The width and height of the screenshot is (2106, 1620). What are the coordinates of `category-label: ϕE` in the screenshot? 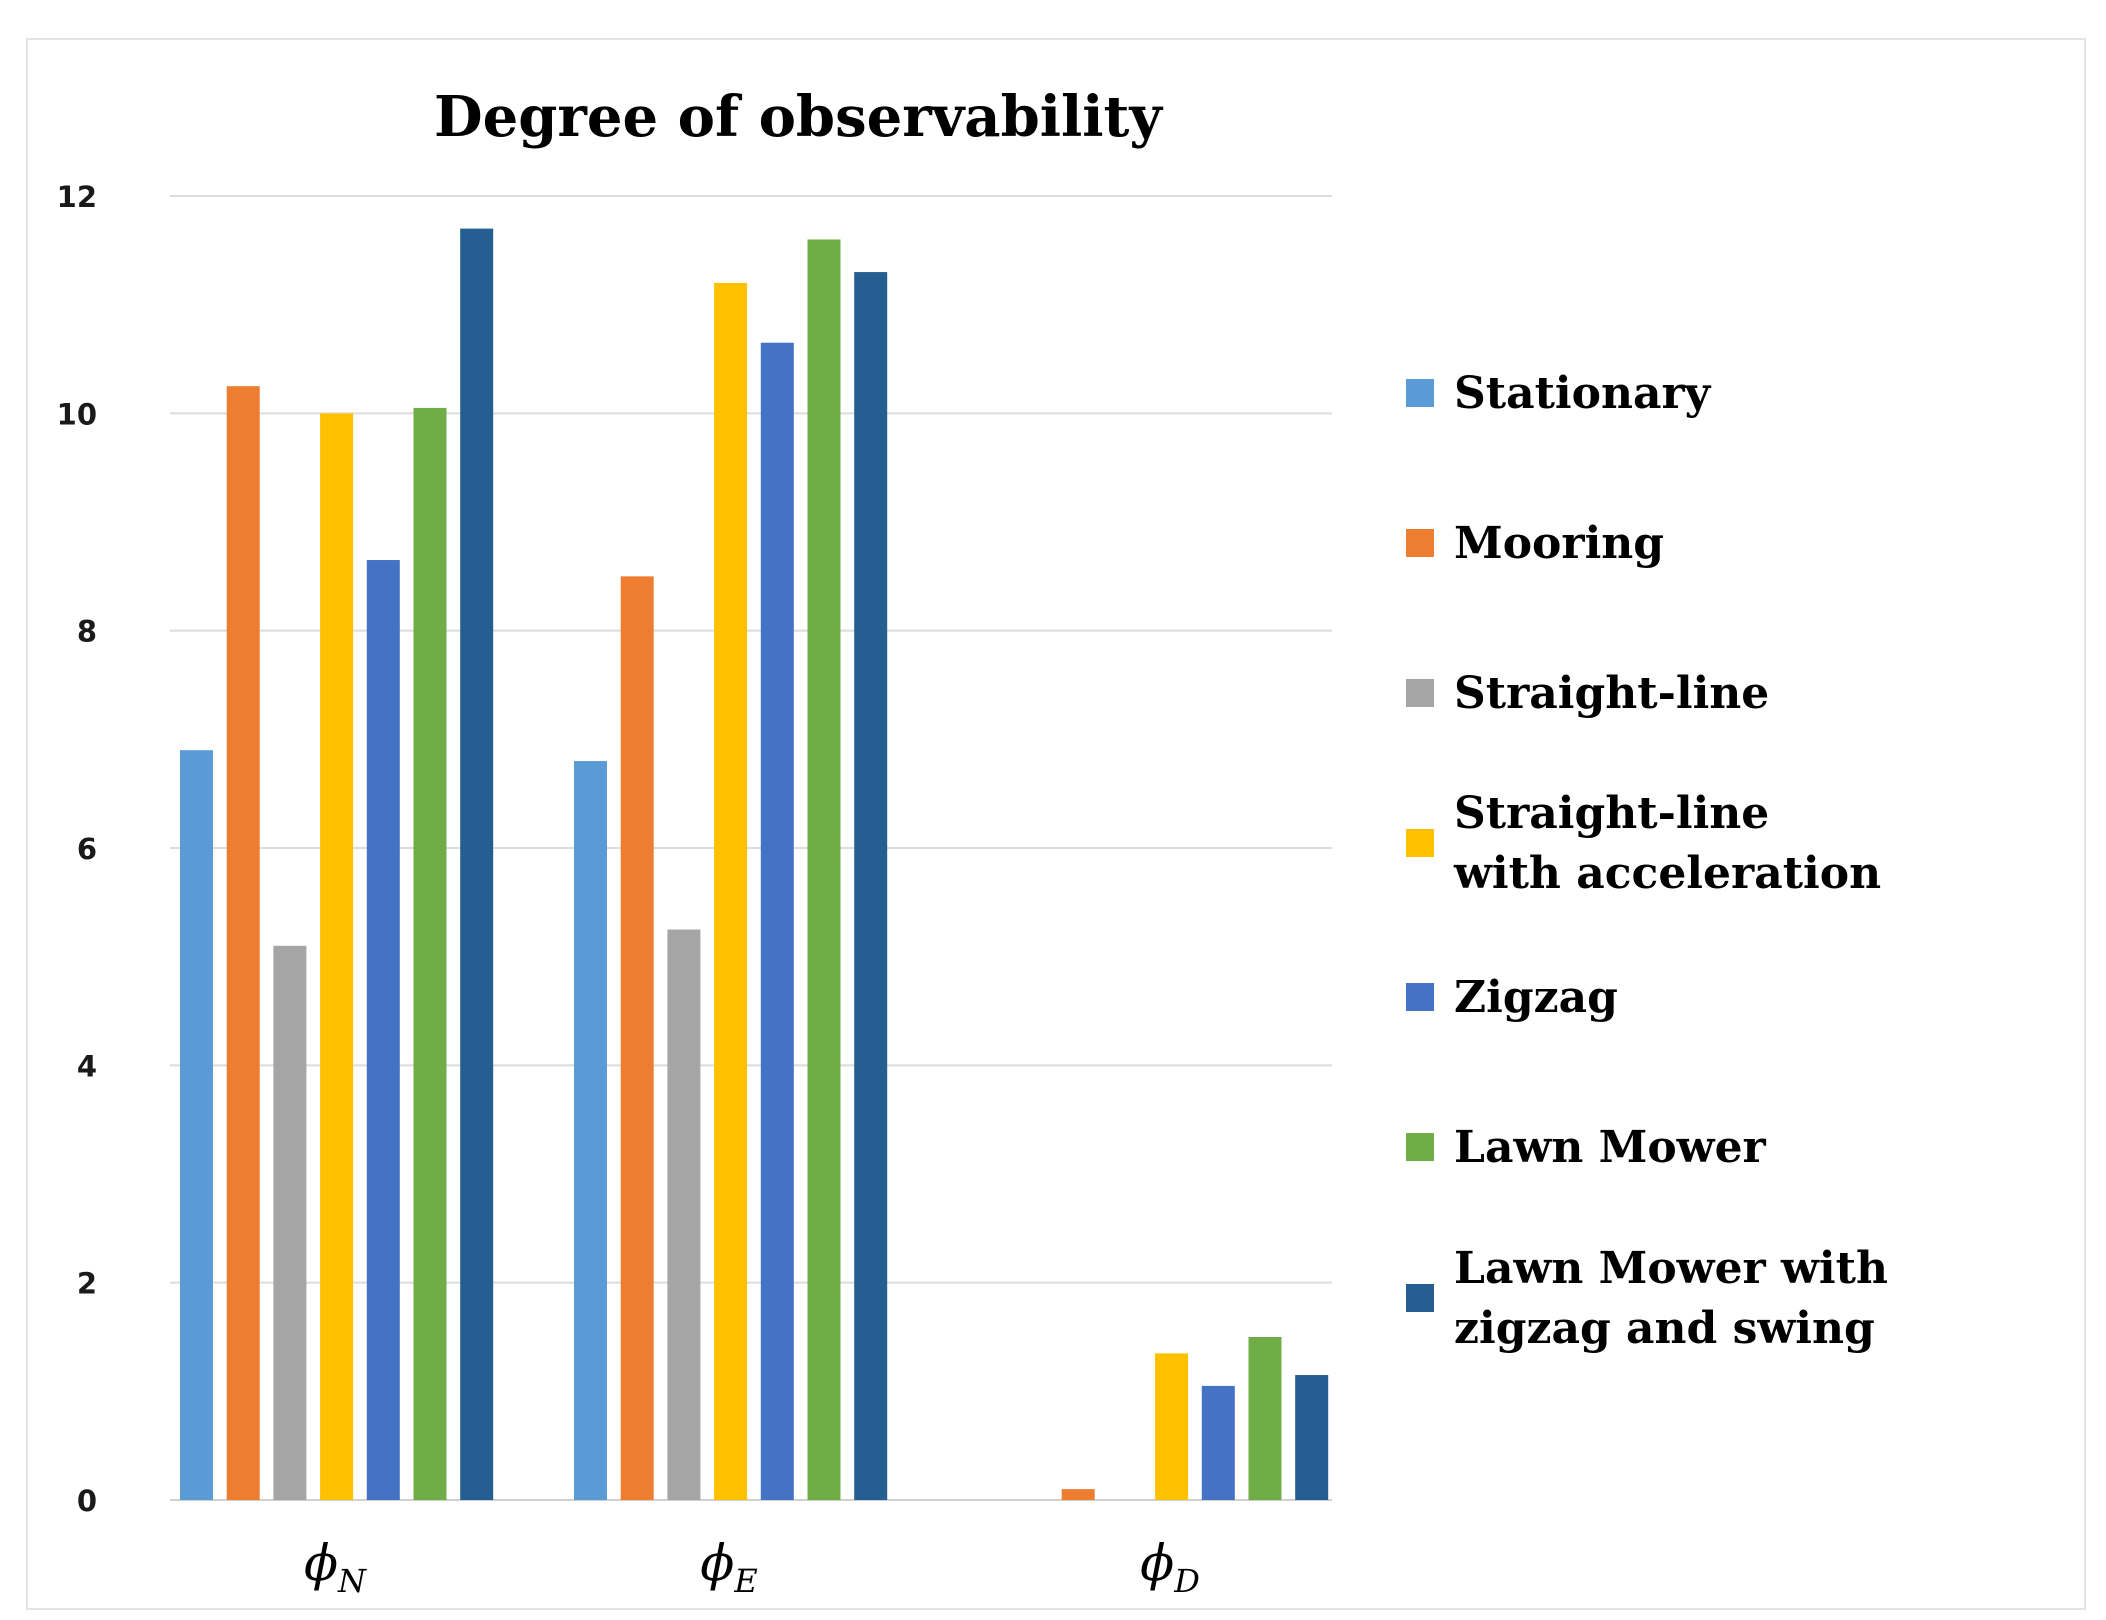 It's located at (728, 1567).